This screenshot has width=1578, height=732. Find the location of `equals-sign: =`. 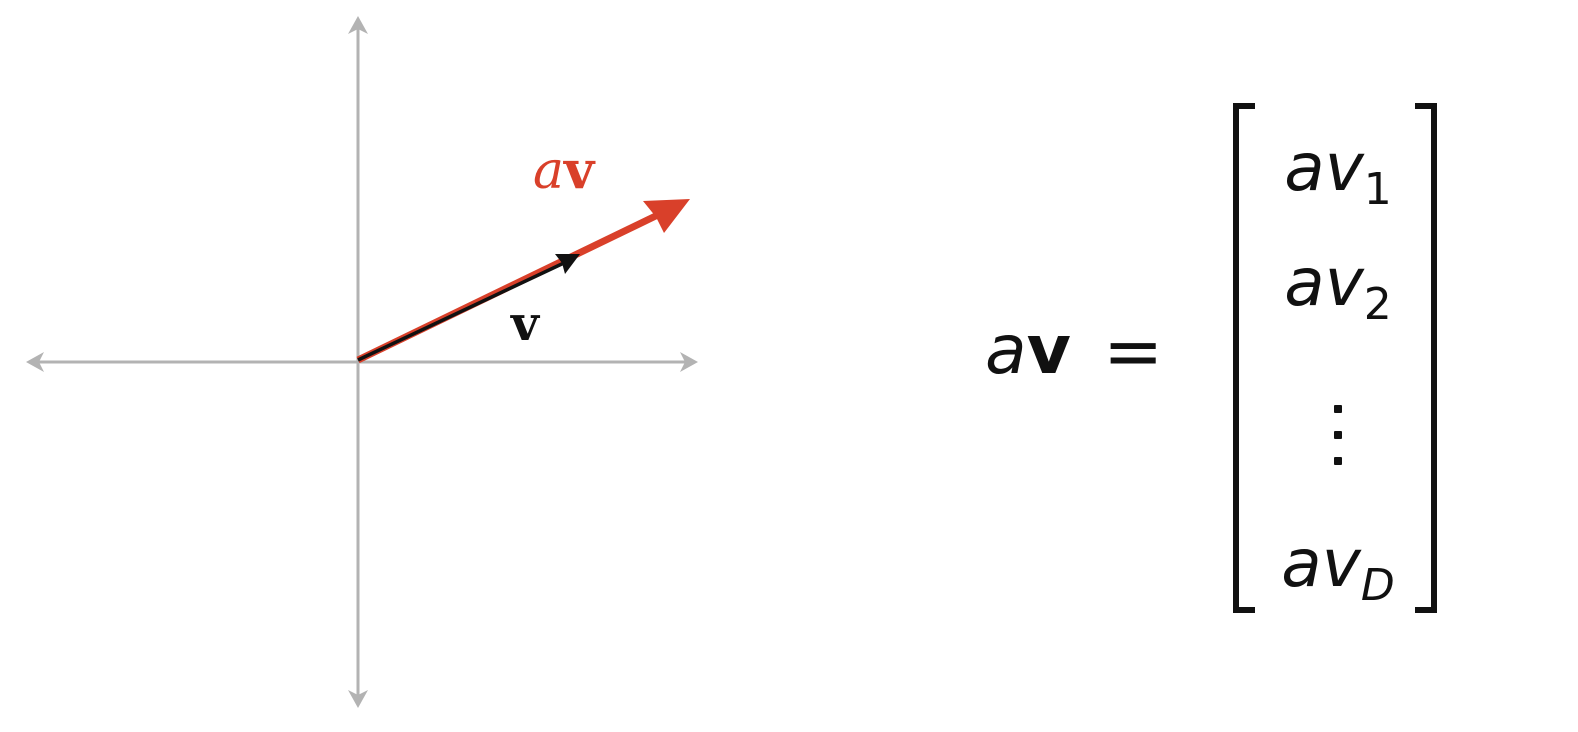

equals-sign: = is located at coordinates (1133, 351).